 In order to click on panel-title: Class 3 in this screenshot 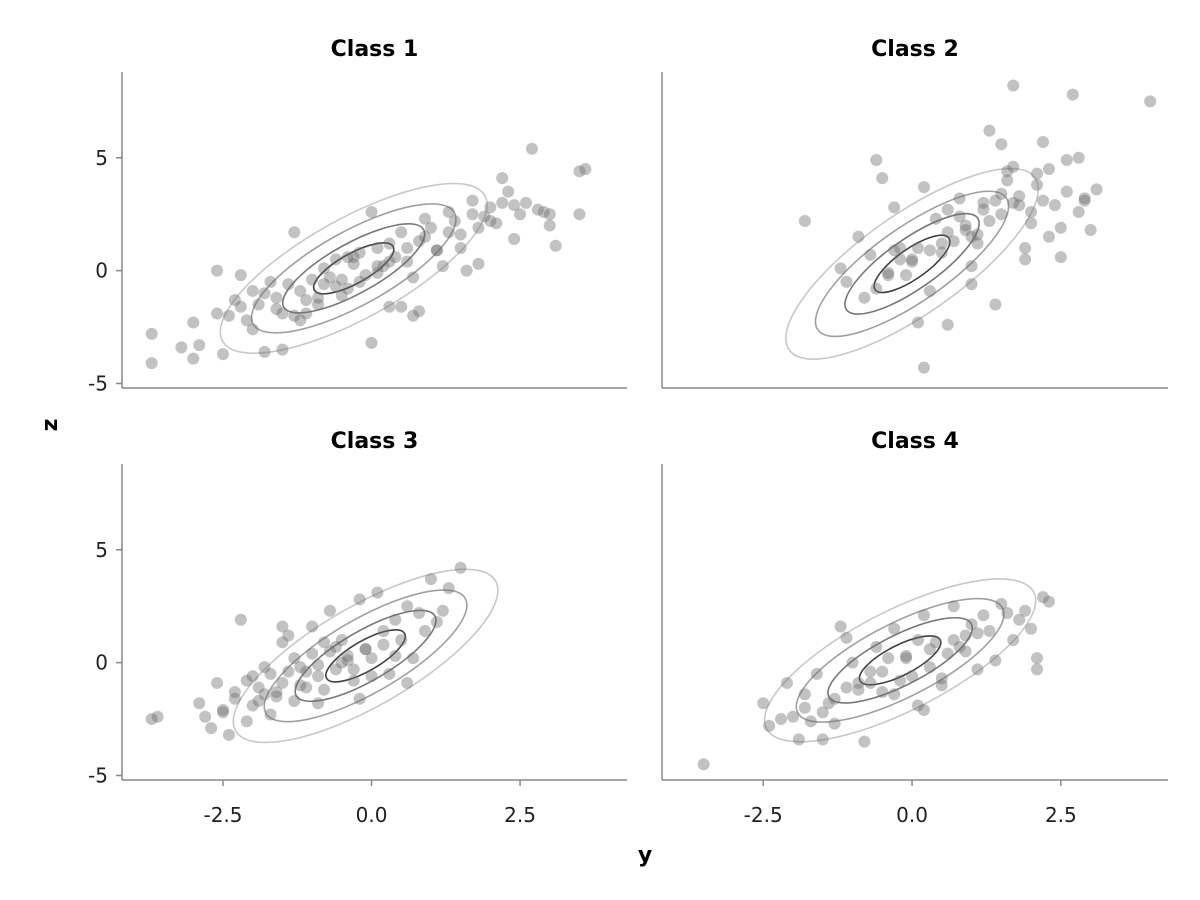, I will do `click(375, 441)`.